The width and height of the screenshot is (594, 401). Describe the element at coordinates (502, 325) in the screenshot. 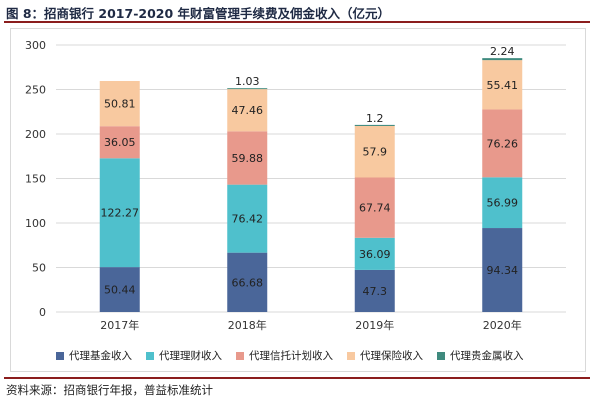

I see `x-tick-label: 2020年` at that location.